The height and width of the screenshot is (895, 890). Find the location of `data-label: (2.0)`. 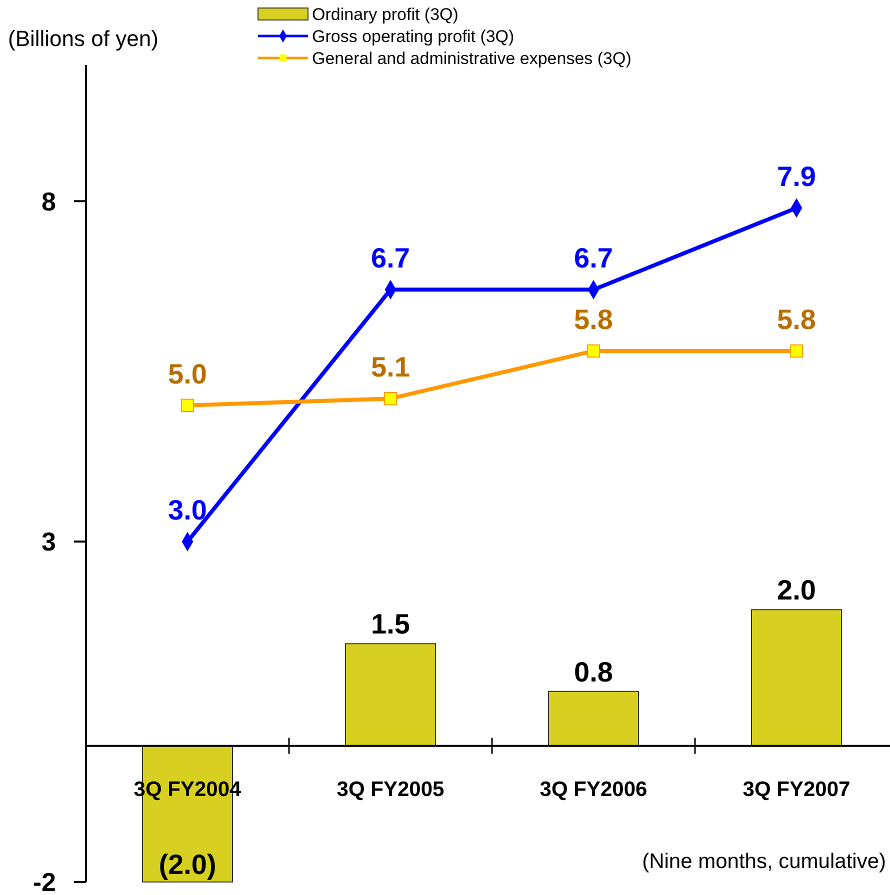

data-label: (2.0) is located at coordinates (187, 864).